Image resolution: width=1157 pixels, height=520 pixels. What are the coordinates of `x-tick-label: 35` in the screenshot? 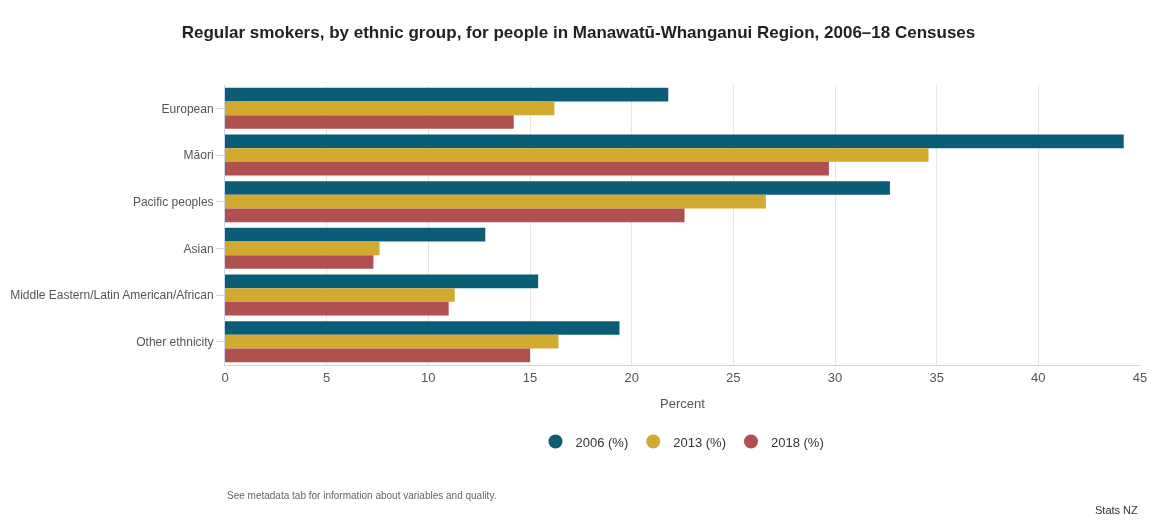 It's located at (936, 377).